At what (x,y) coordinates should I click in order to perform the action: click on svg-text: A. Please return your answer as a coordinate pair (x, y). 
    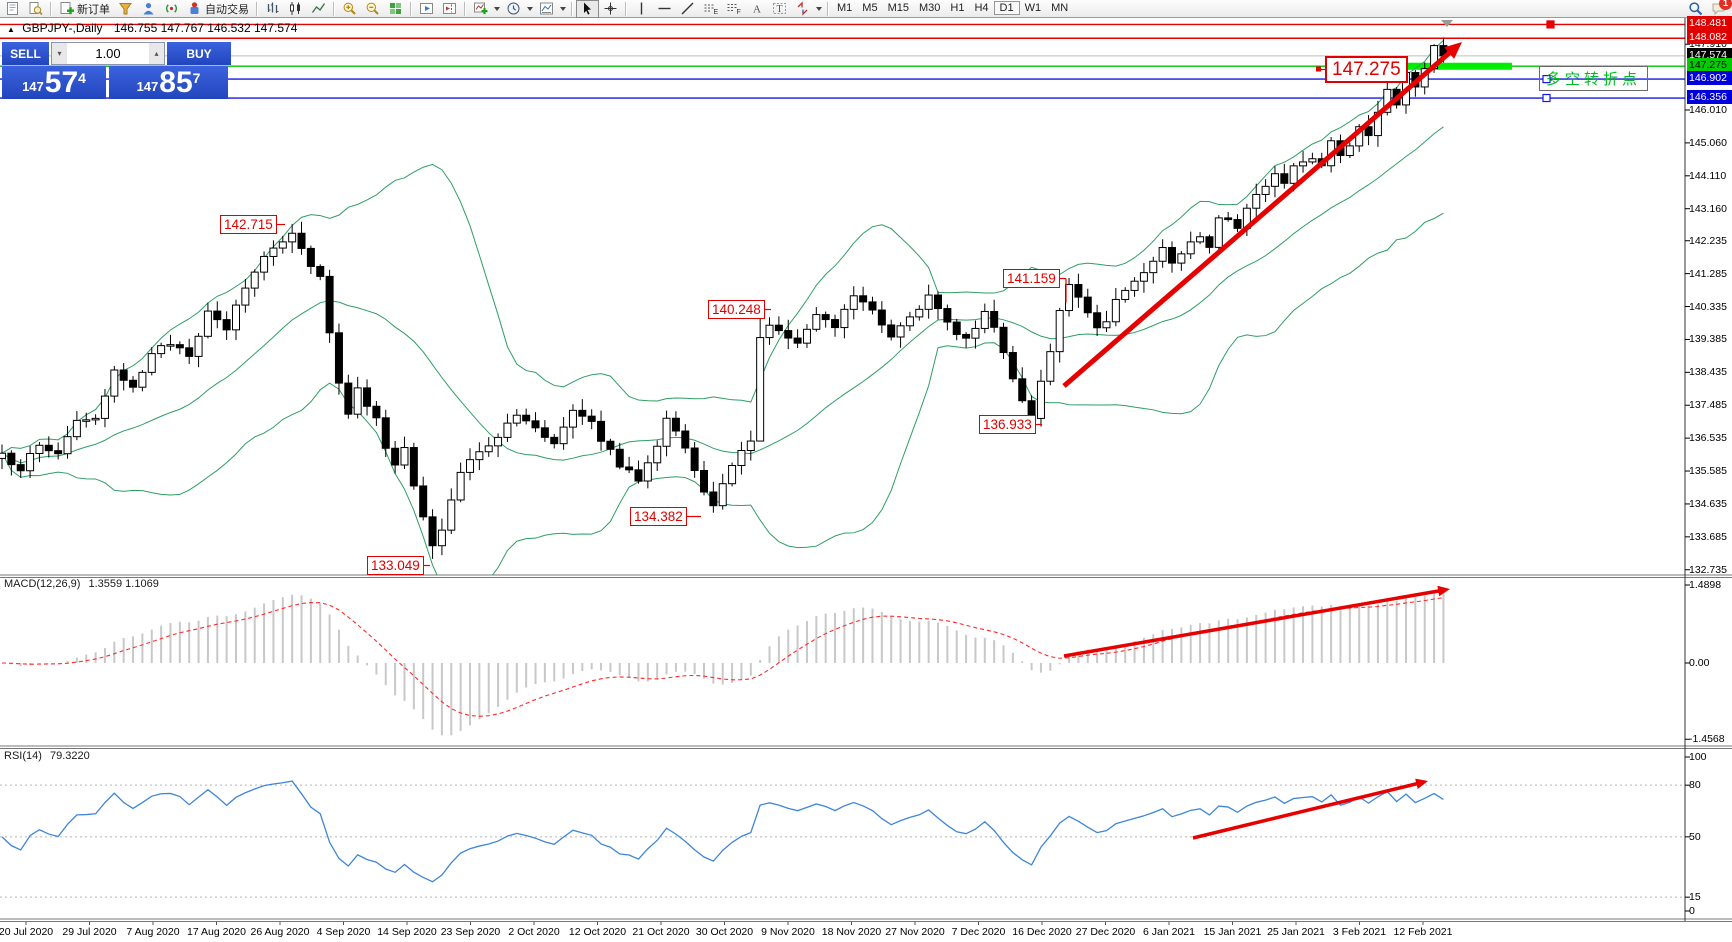
    Looking at the image, I should click on (757, 10).